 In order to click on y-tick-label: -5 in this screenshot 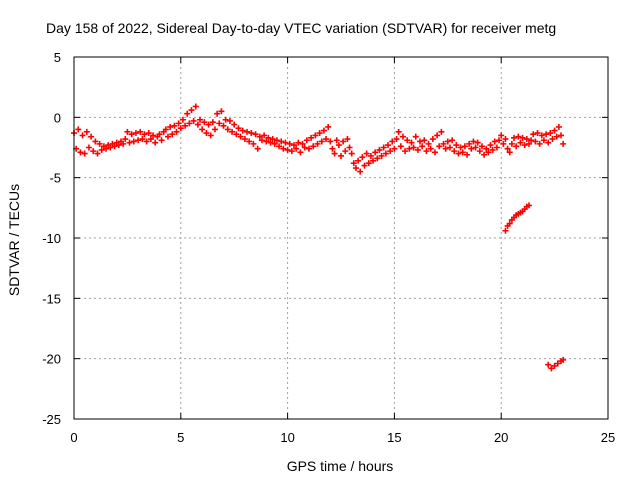, I will do `click(55, 178)`.